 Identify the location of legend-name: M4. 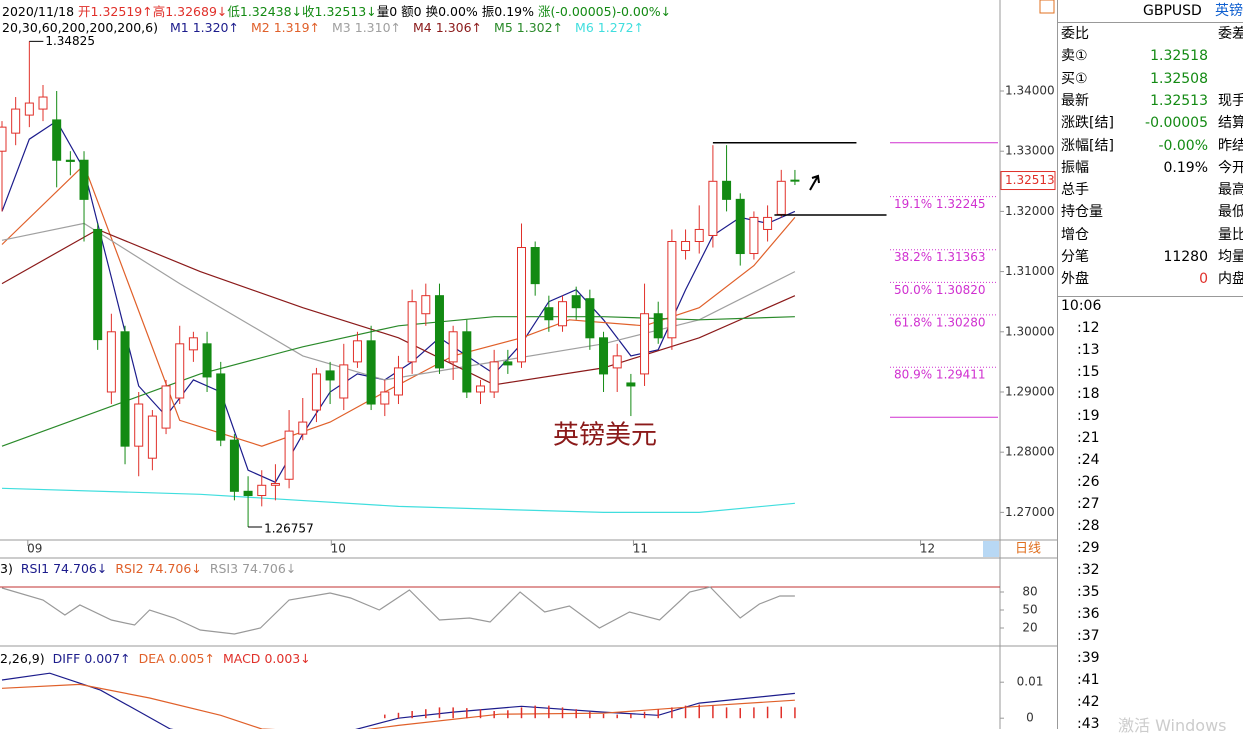
(422, 27).